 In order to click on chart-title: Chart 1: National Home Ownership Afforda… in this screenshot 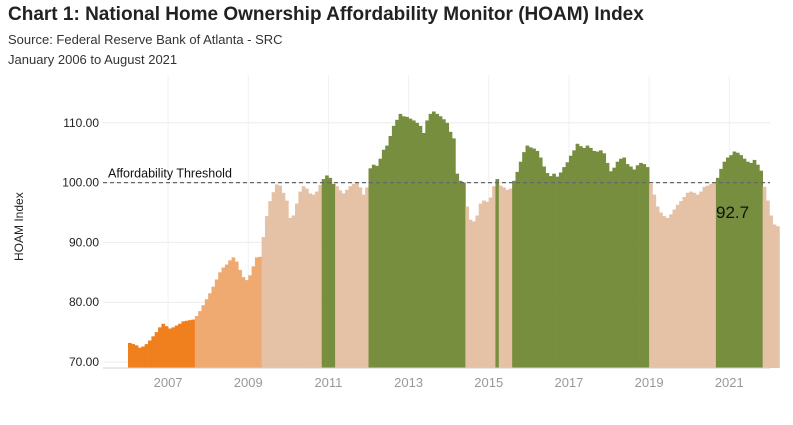, I will do `click(326, 14)`.